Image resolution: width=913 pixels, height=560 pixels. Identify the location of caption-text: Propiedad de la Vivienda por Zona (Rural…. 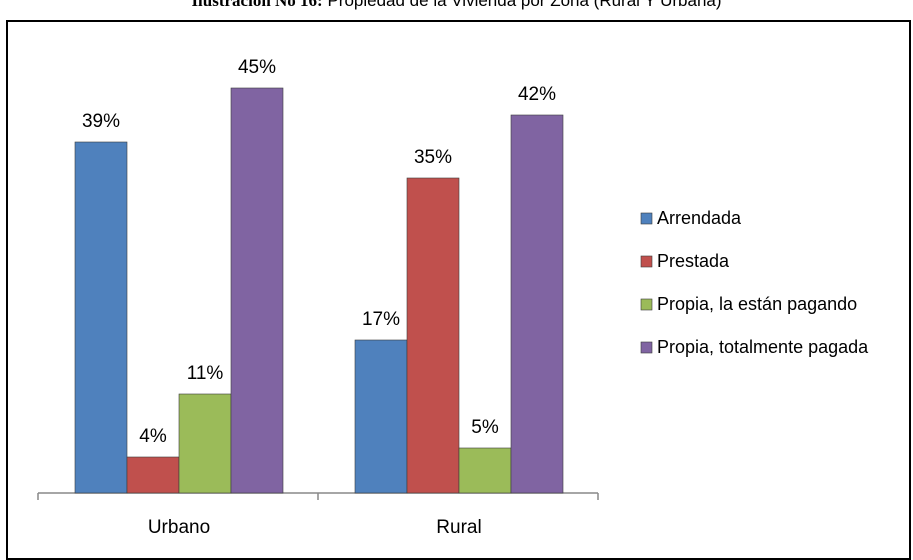
(524, 5).